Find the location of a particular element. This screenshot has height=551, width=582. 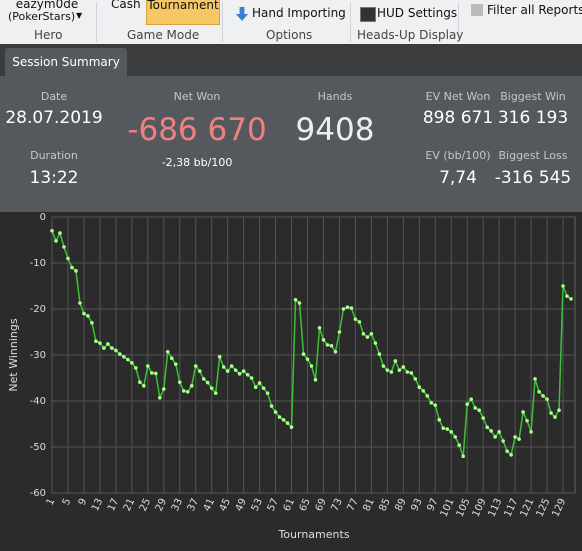

x-tick-label: 1 is located at coordinates (51, 502).